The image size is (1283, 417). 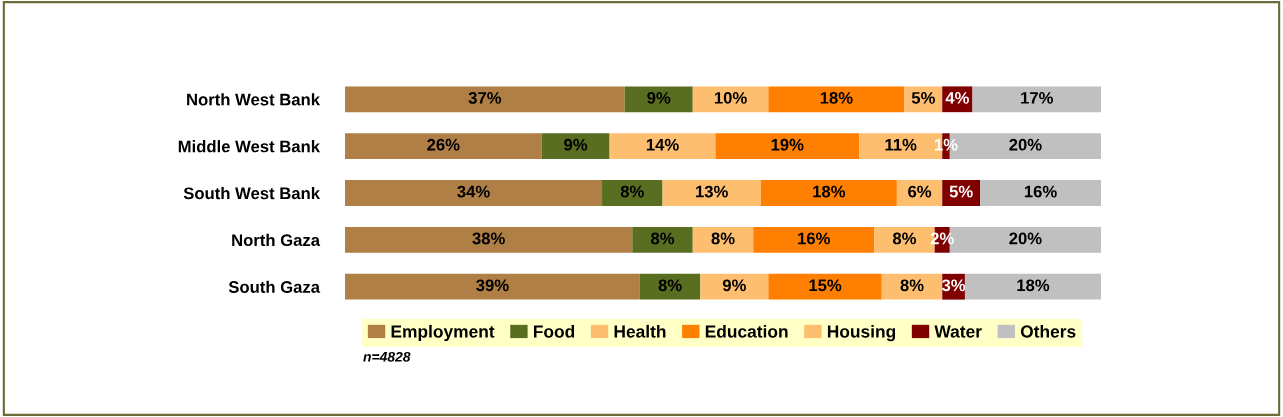 I want to click on data-label: 3%, so click(x=953, y=285).